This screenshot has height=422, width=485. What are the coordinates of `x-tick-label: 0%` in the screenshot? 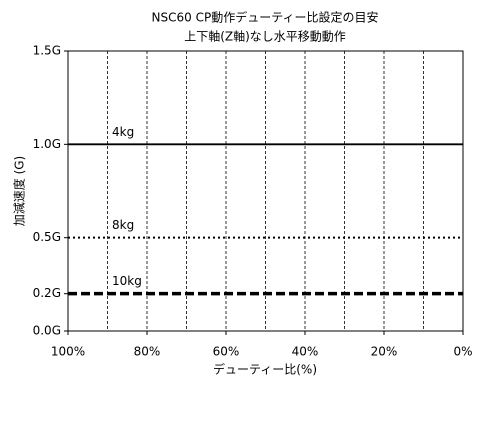 It's located at (462, 352).